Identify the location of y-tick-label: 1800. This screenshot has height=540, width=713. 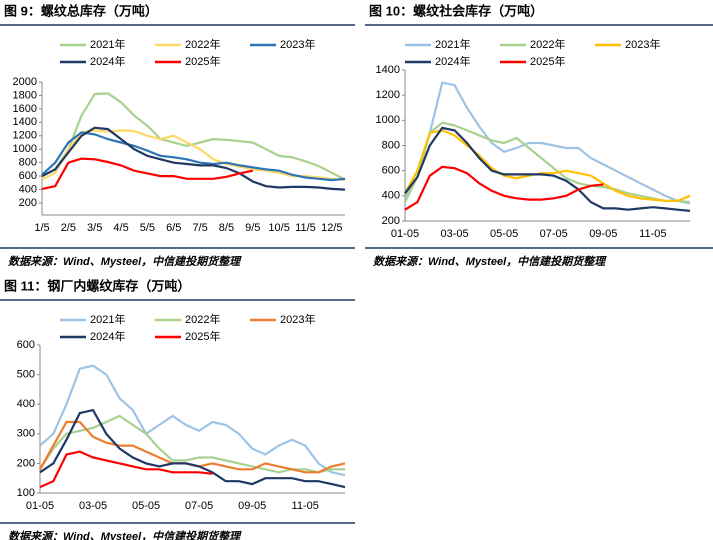
(25, 95).